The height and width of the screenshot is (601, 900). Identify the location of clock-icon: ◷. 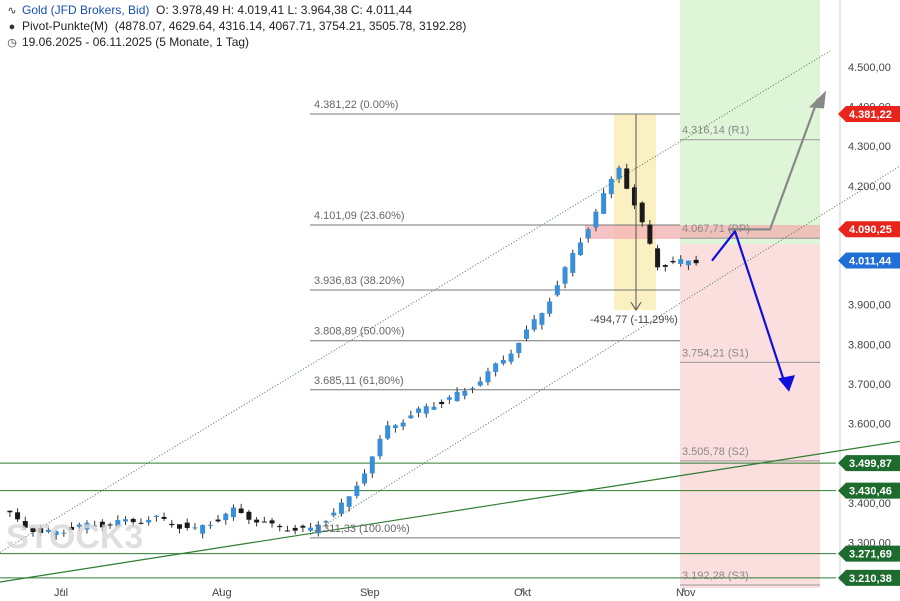
(12, 43).